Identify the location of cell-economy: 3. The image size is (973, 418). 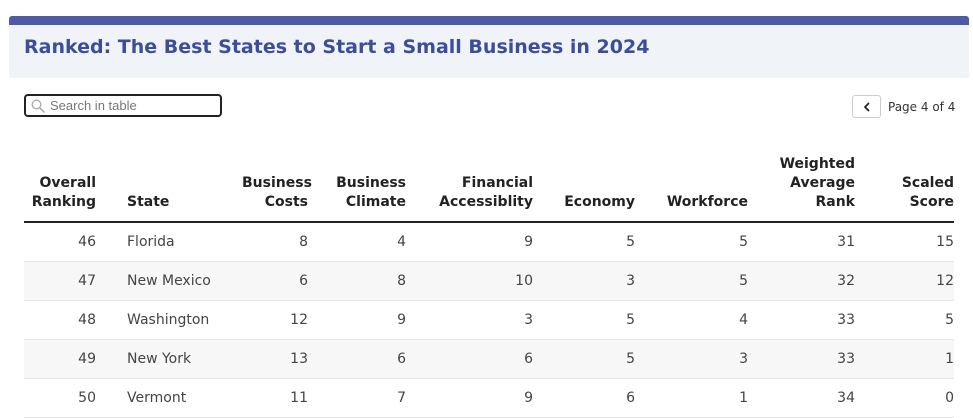
(584, 281).